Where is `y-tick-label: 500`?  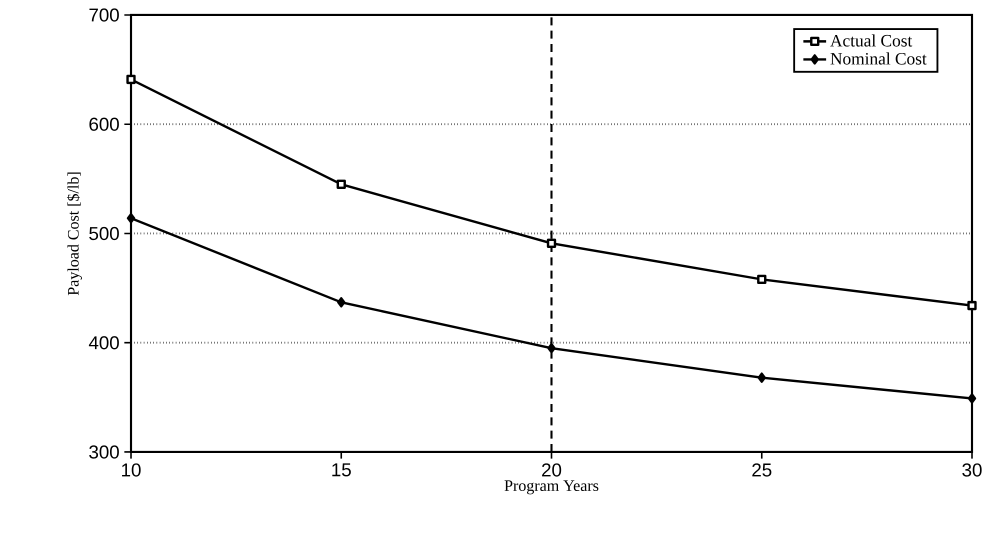 y-tick-label: 500 is located at coordinates (104, 233).